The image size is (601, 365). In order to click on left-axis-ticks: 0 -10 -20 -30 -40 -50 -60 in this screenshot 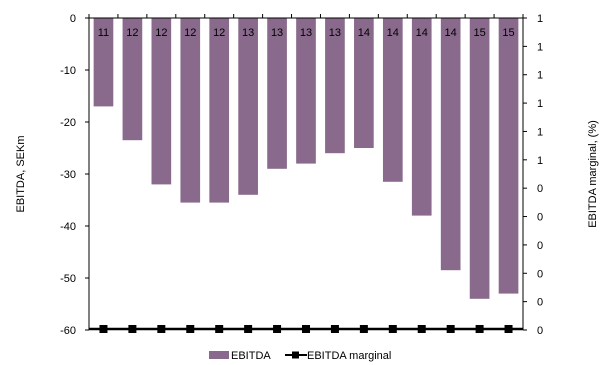, I will do `click(74, 175)`.